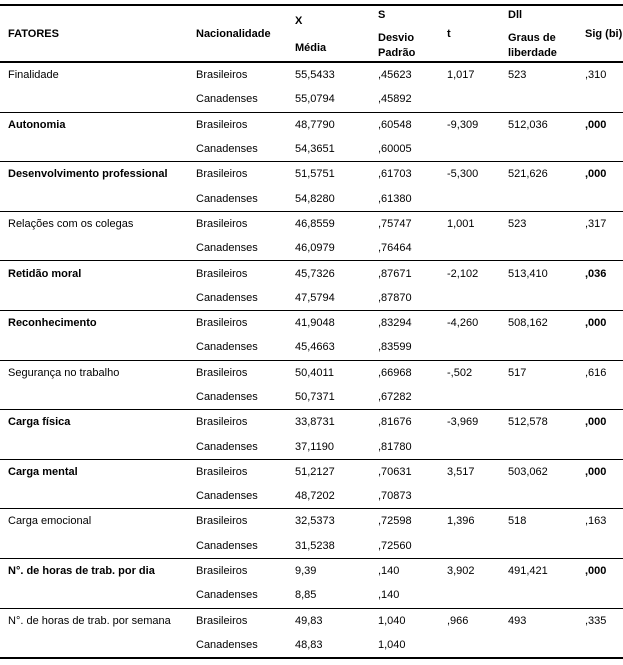  What do you see at coordinates (315, 198) in the screenshot?
I see `media-cell: 54,8280` at bounding box center [315, 198].